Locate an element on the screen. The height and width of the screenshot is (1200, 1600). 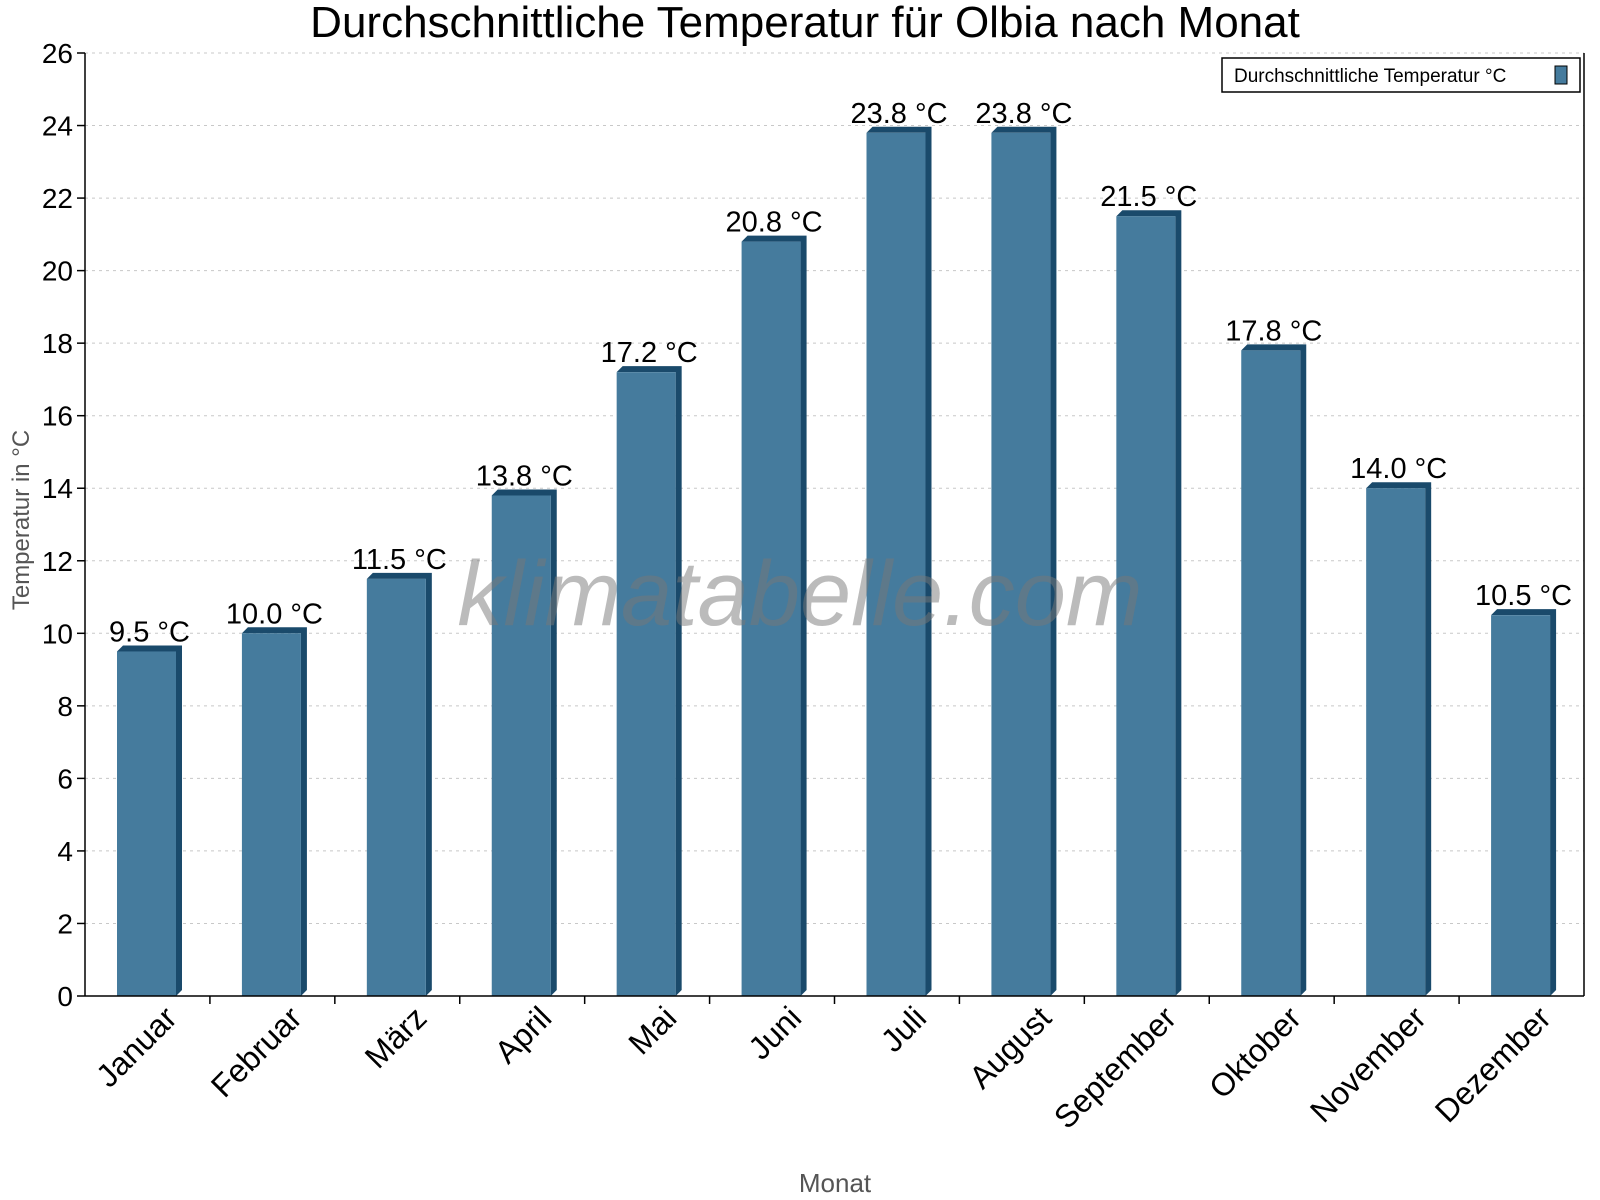
x-tick-label: April is located at coordinates (523, 1034).